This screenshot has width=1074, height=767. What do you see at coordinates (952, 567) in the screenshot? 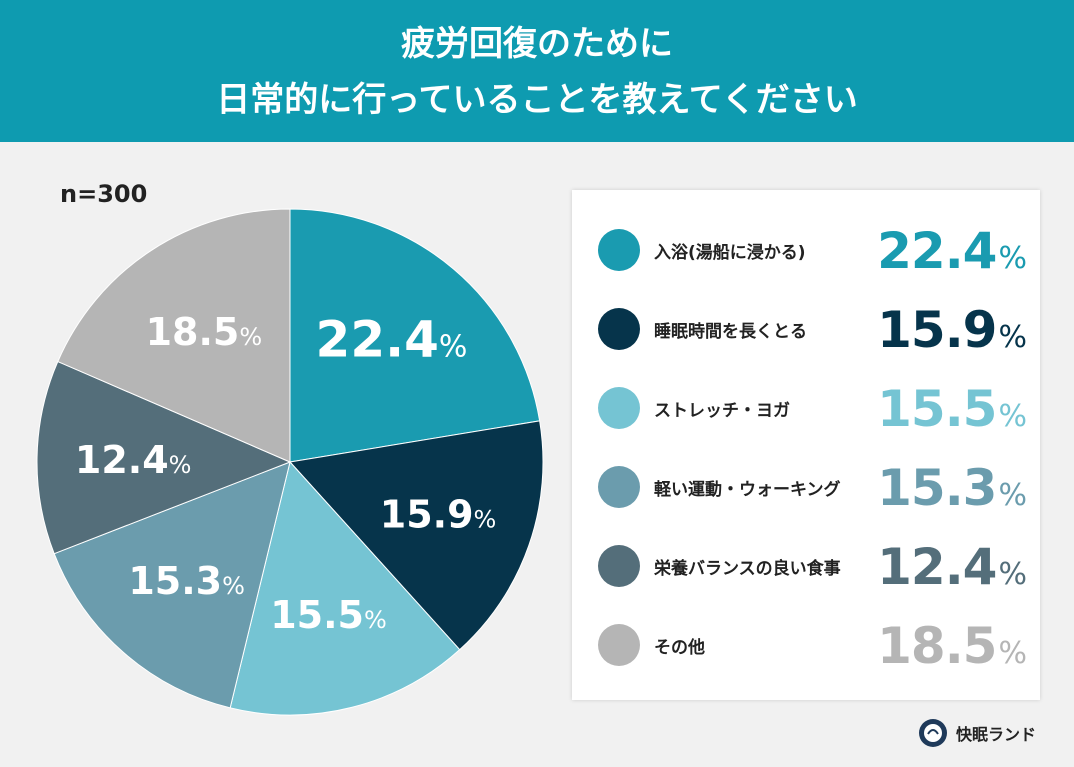
I see `legend-value: 12.4%` at bounding box center [952, 567].